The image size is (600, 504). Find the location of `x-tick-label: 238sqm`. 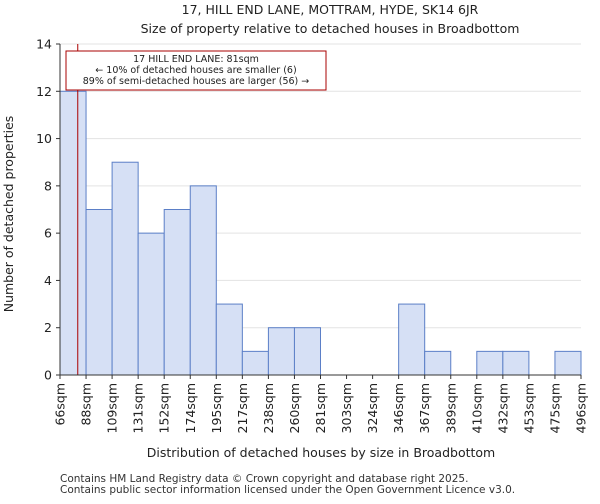

x-tick-label: 238sqm is located at coordinates (268, 408).